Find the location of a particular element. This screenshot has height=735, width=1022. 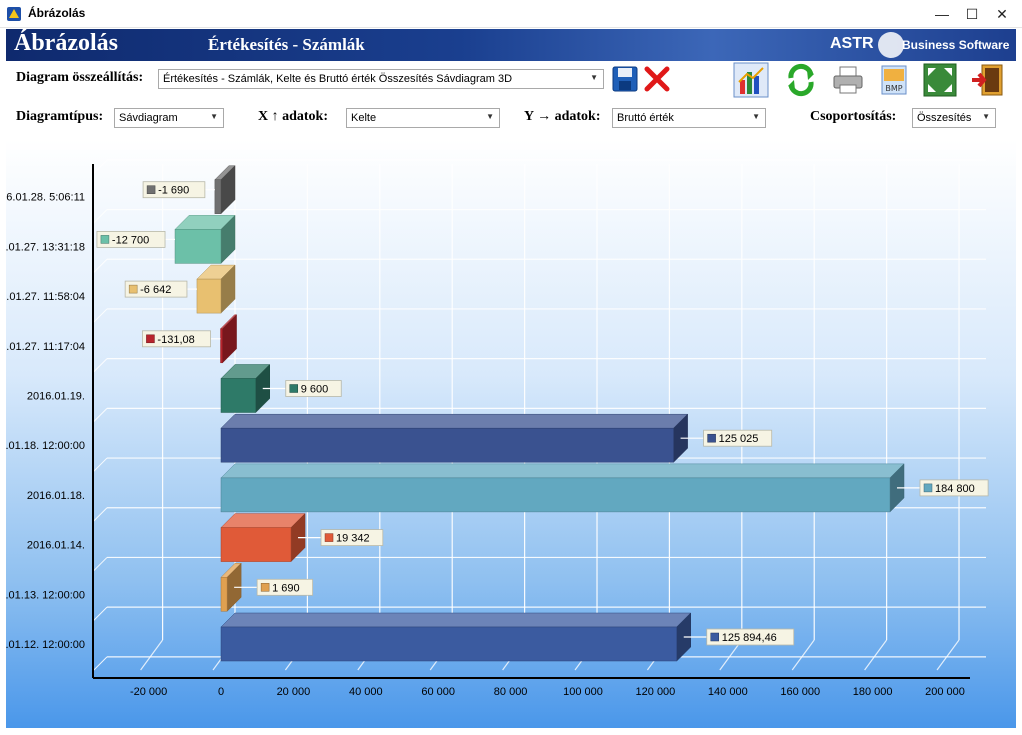

refresh-icon is located at coordinates (801, 80).